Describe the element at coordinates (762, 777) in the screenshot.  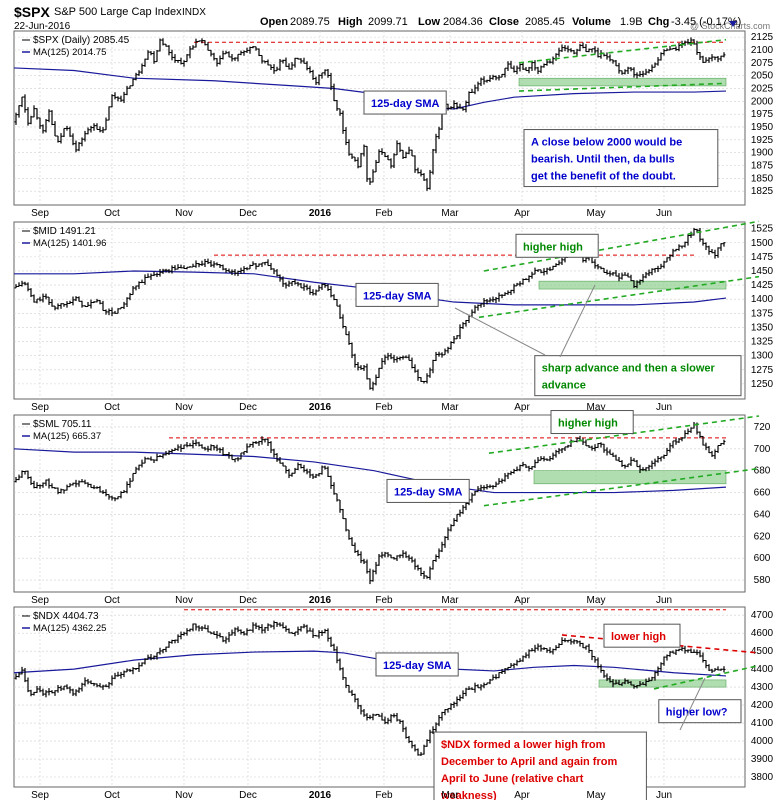
I see `y-tick-label: 3800` at that location.